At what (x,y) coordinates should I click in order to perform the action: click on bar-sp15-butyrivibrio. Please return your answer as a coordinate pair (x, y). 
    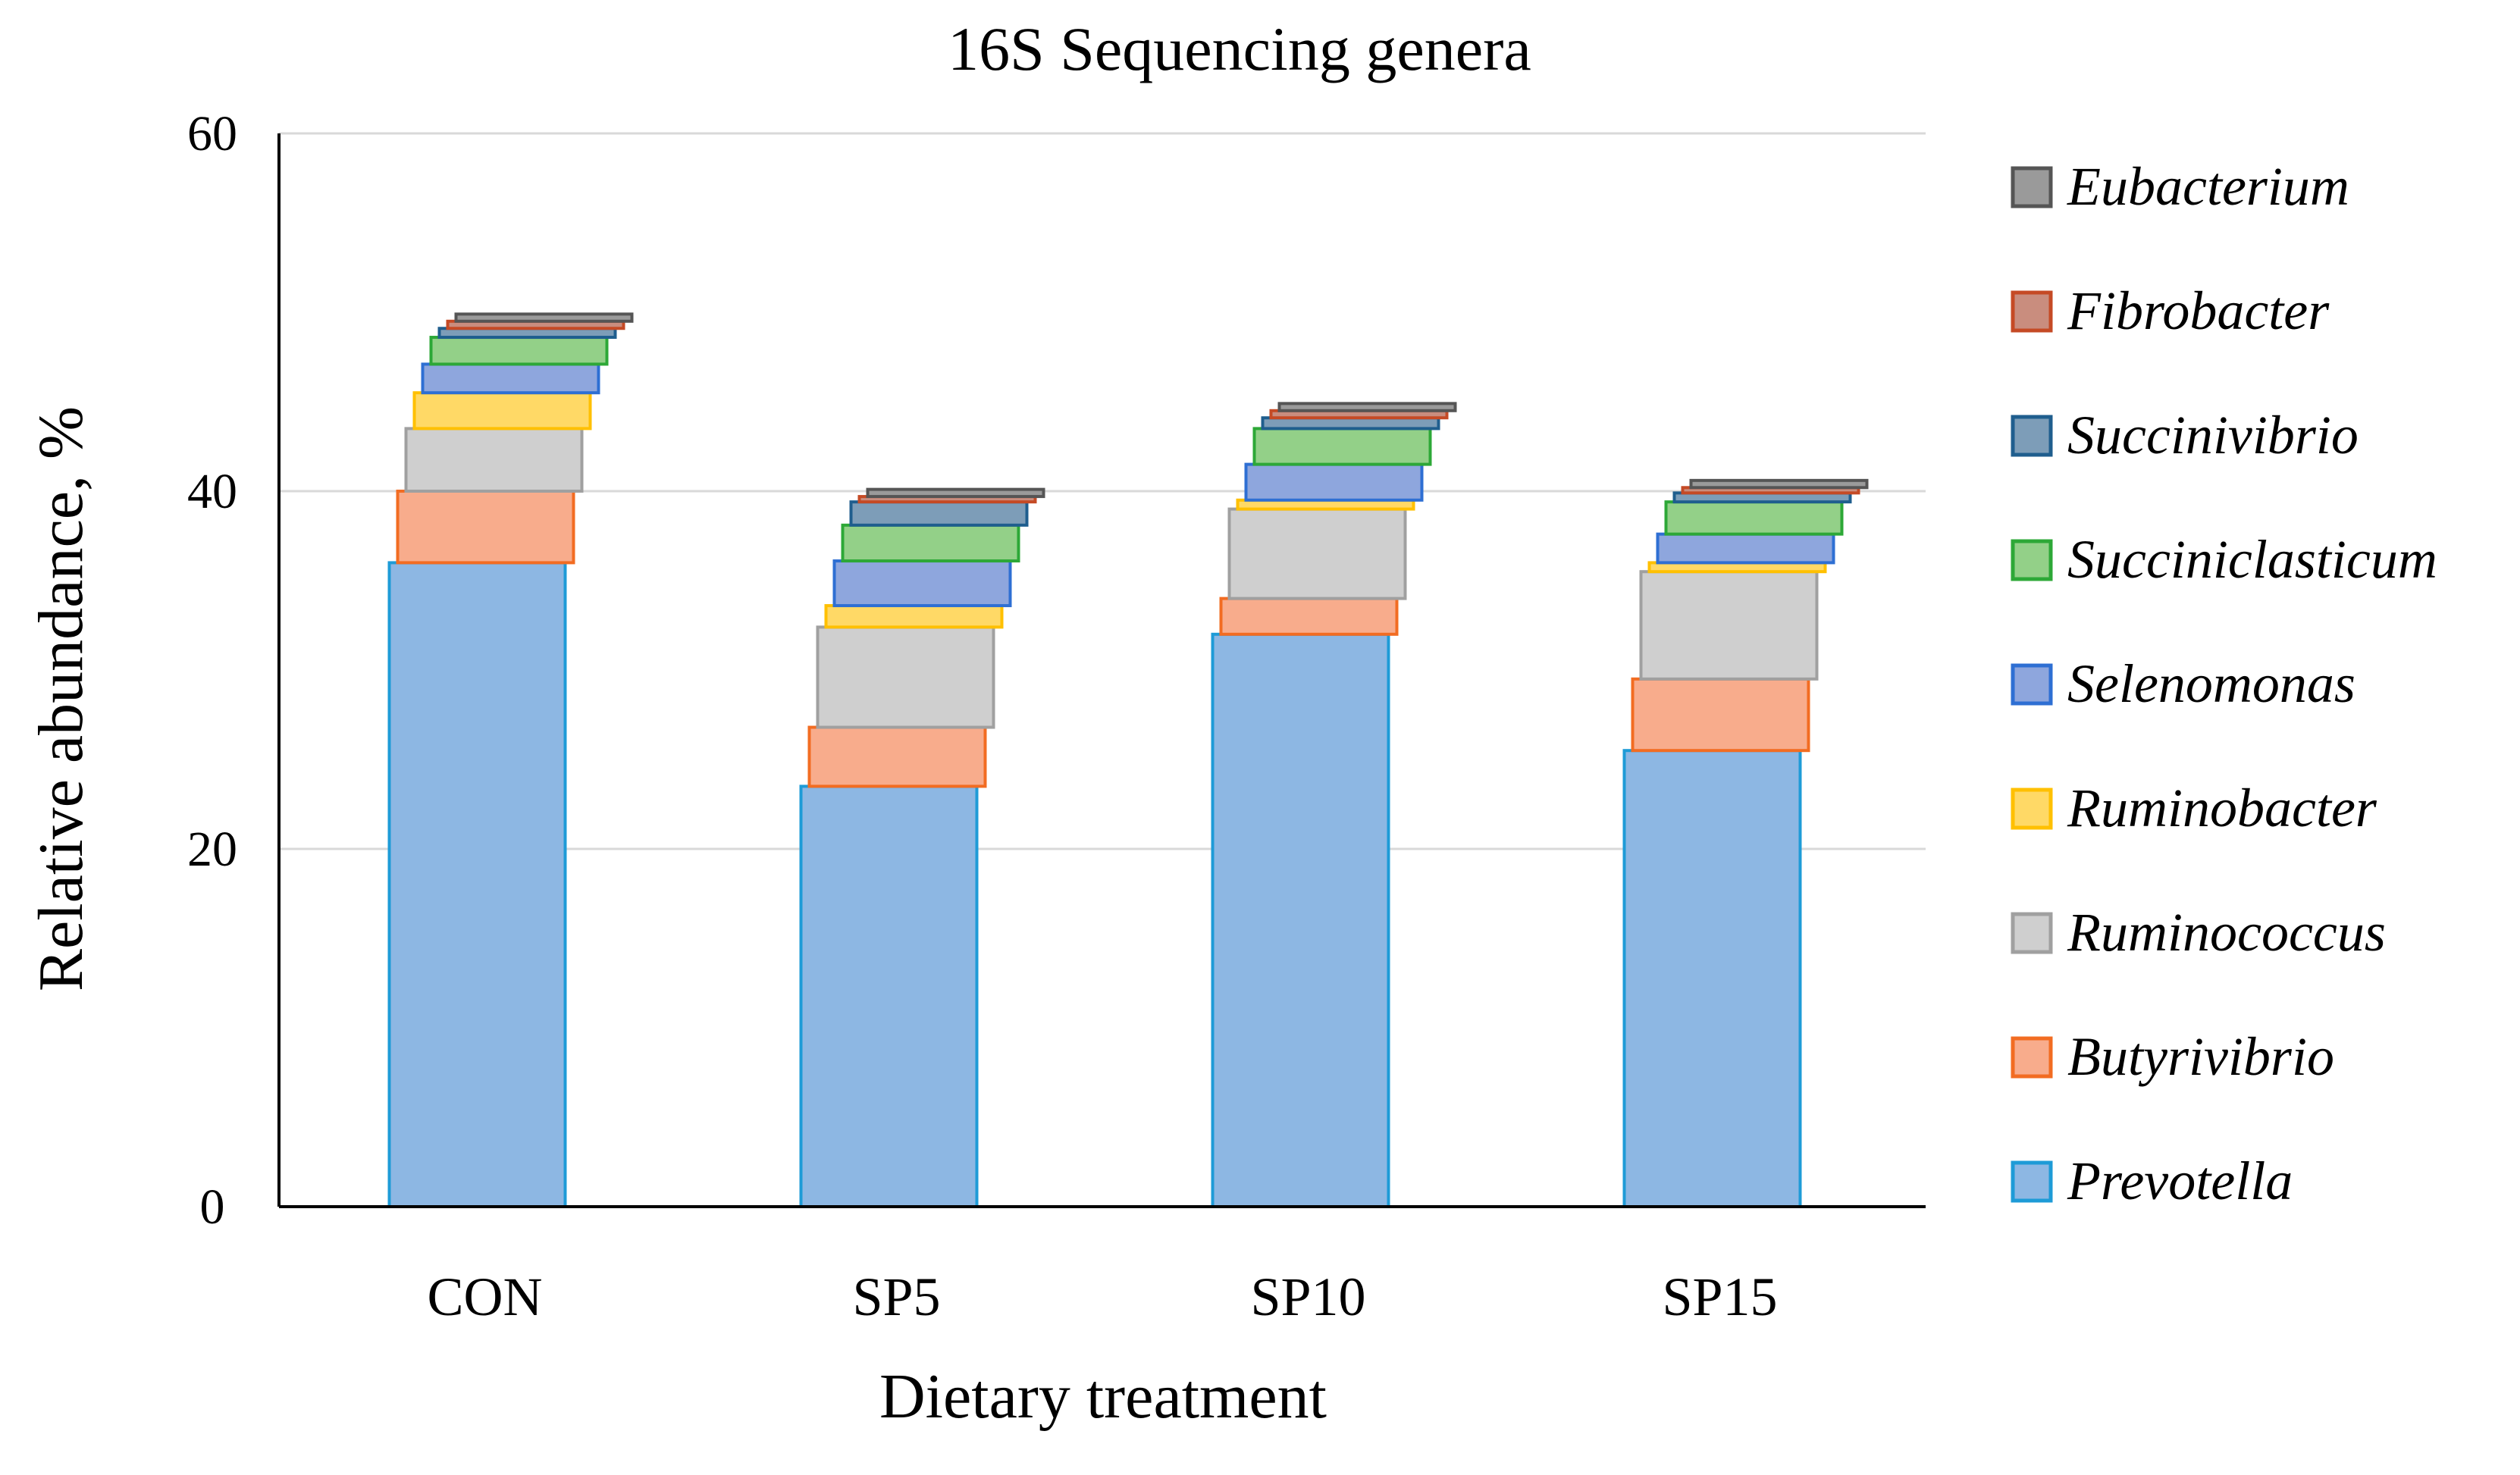
    Looking at the image, I should click on (1720, 715).